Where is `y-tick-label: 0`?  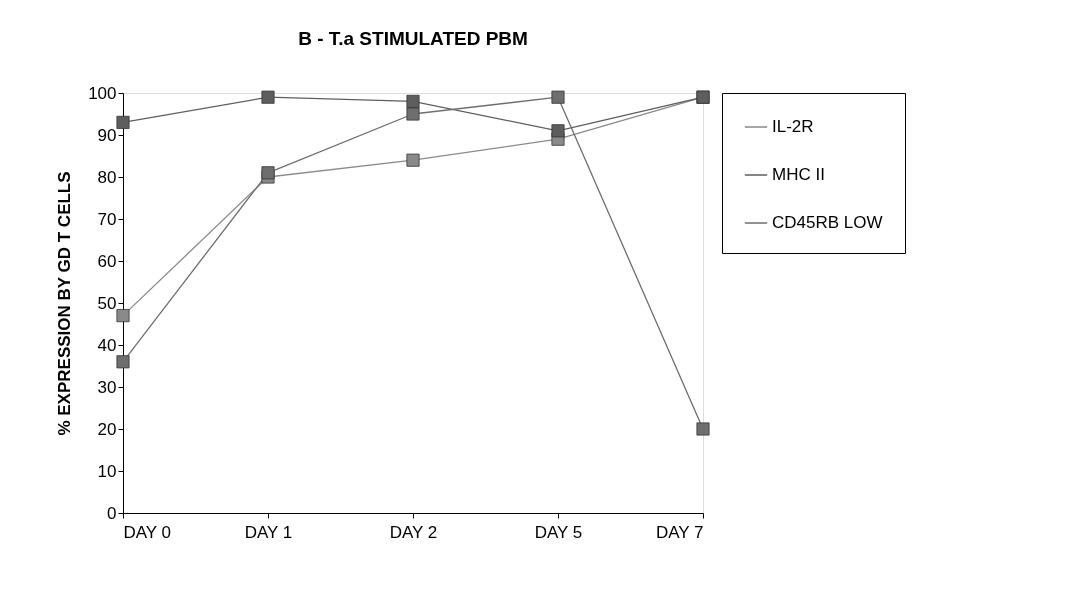 y-tick-label: 0 is located at coordinates (112, 513).